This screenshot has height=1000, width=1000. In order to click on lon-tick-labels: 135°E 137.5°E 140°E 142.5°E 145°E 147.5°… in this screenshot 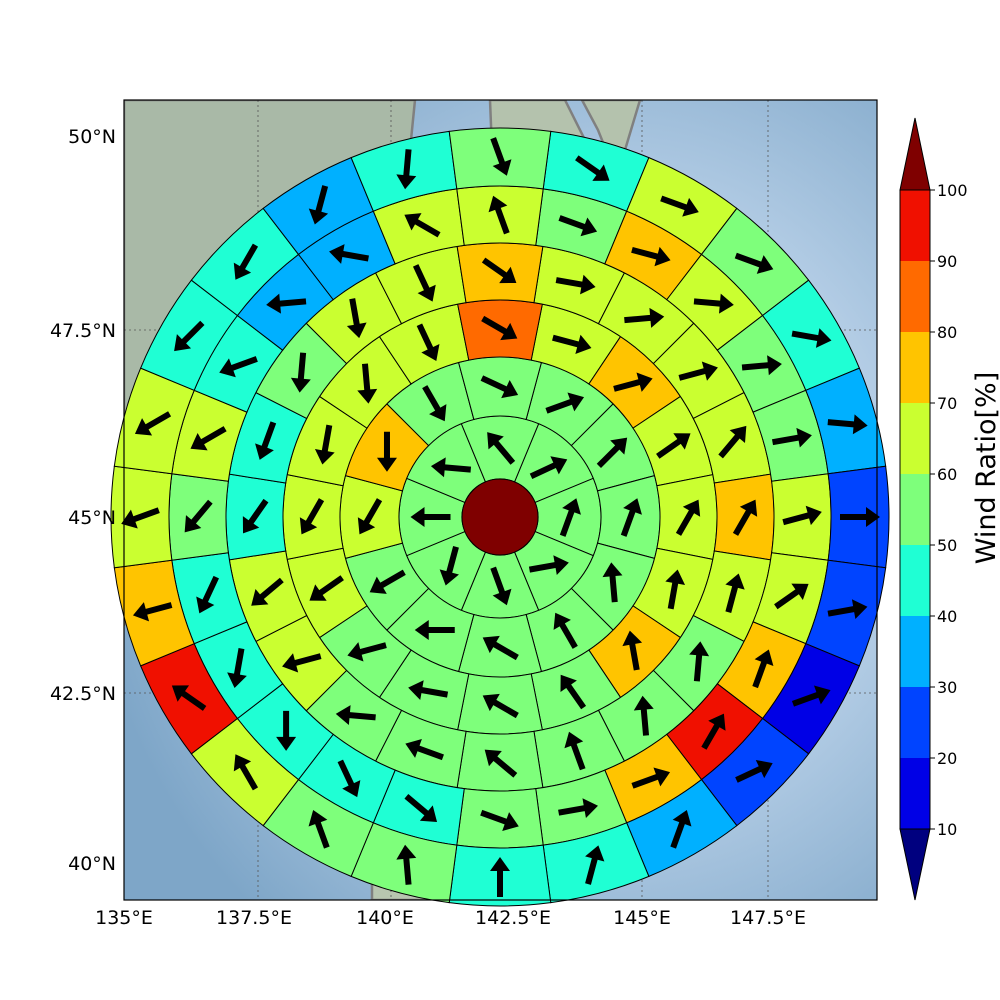, I will do `click(450, 918)`.